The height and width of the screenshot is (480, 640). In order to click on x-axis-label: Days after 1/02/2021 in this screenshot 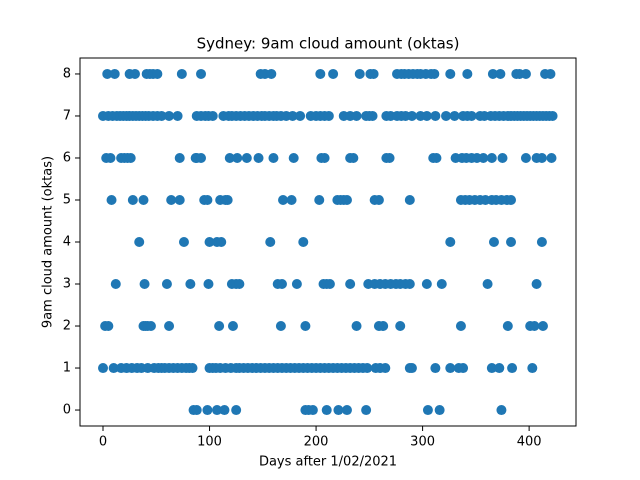, I will do `click(328, 462)`.